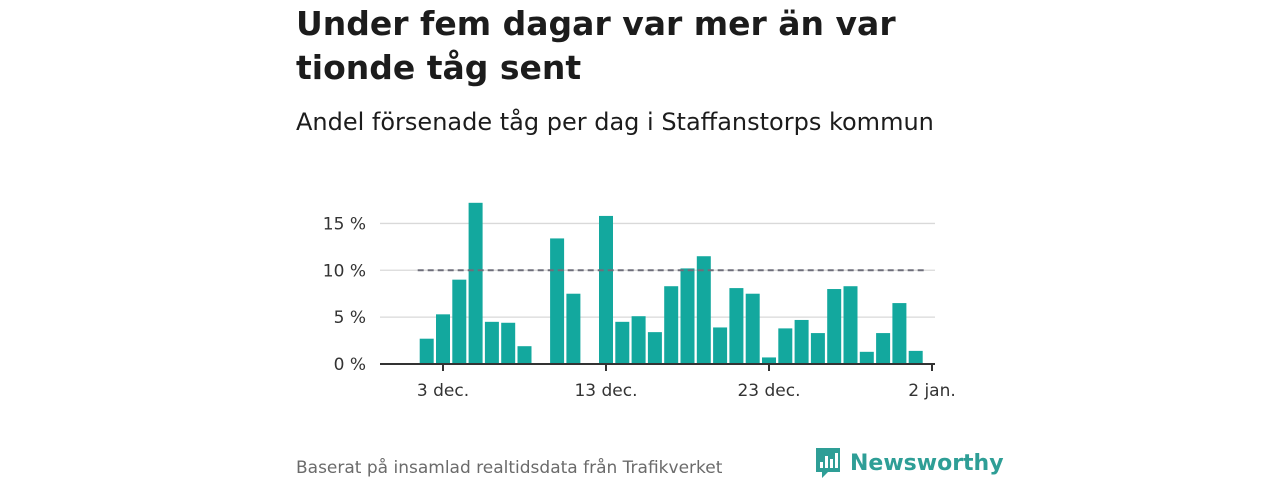 The width and height of the screenshot is (1280, 480). I want to click on x-tick-label: 13 dec., so click(605, 391).